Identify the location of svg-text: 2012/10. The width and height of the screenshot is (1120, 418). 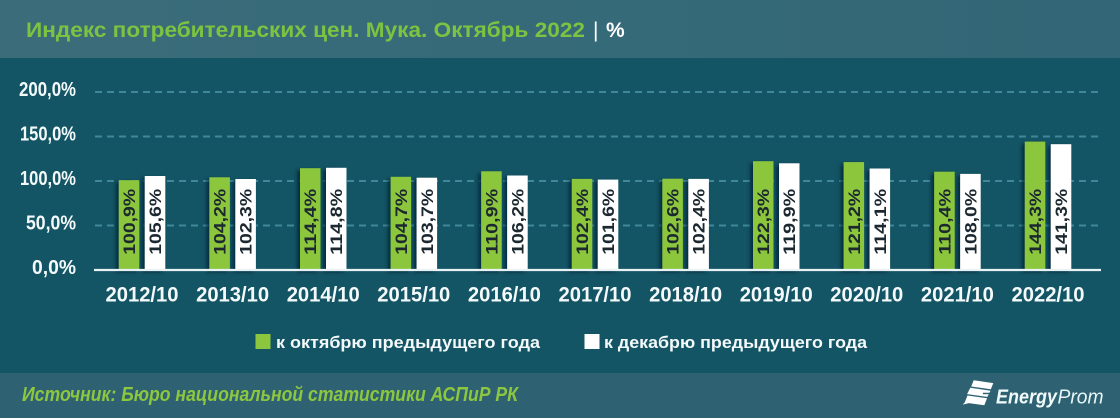
(142, 295).